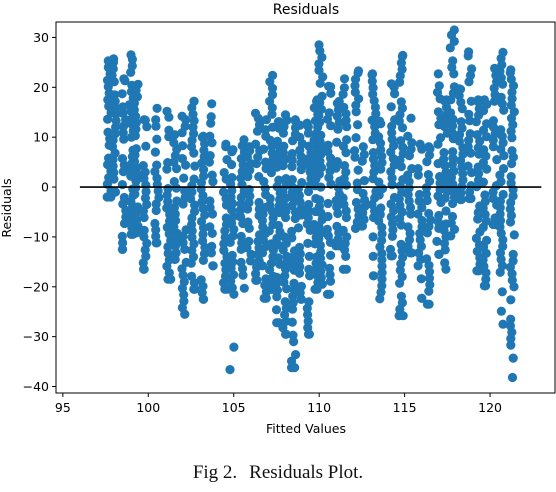 The width and height of the screenshot is (556, 492). Describe the element at coordinates (278, 404) in the screenshot. I see `x-axis-ticks: 95 100 105 110 115 120` at that location.